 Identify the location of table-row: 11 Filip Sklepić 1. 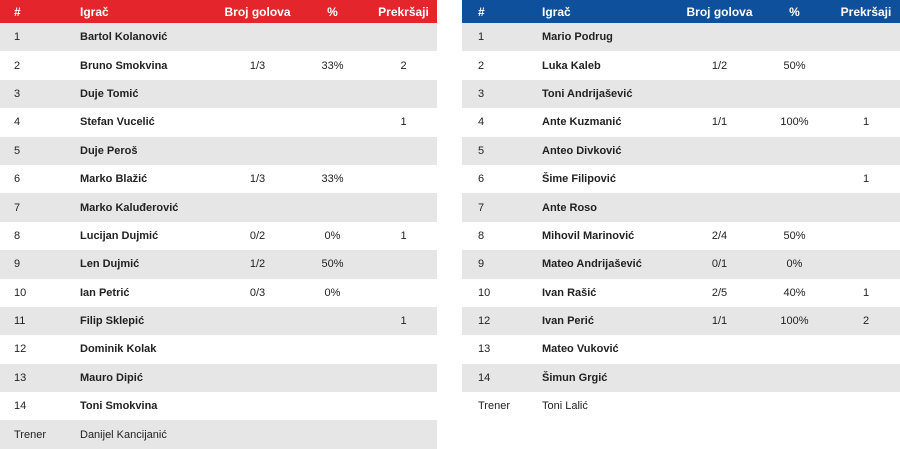
(218, 321).